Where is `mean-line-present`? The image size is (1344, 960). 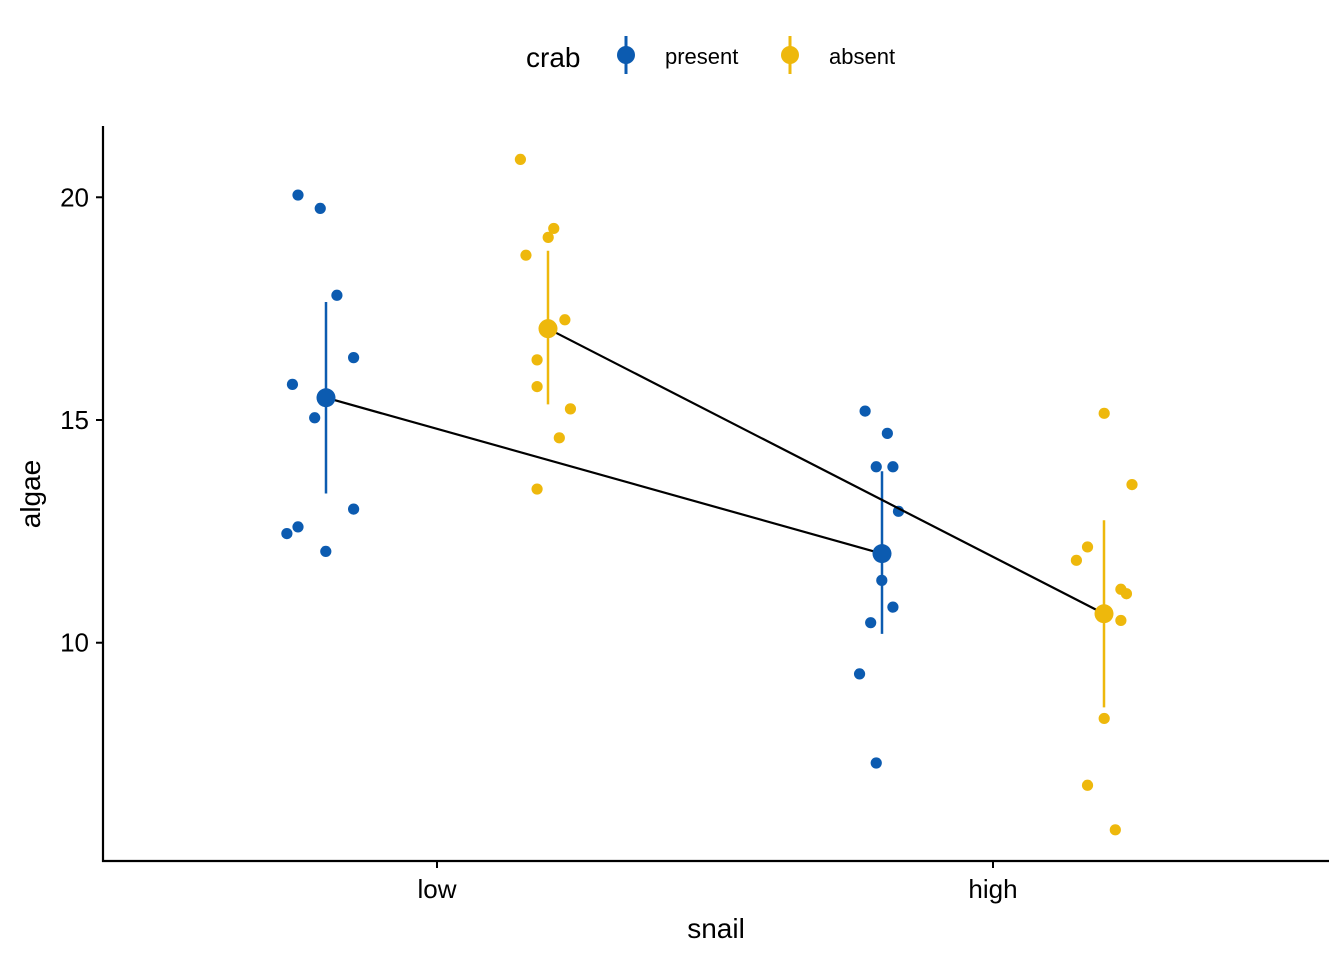
mean-line-present is located at coordinates (604, 475).